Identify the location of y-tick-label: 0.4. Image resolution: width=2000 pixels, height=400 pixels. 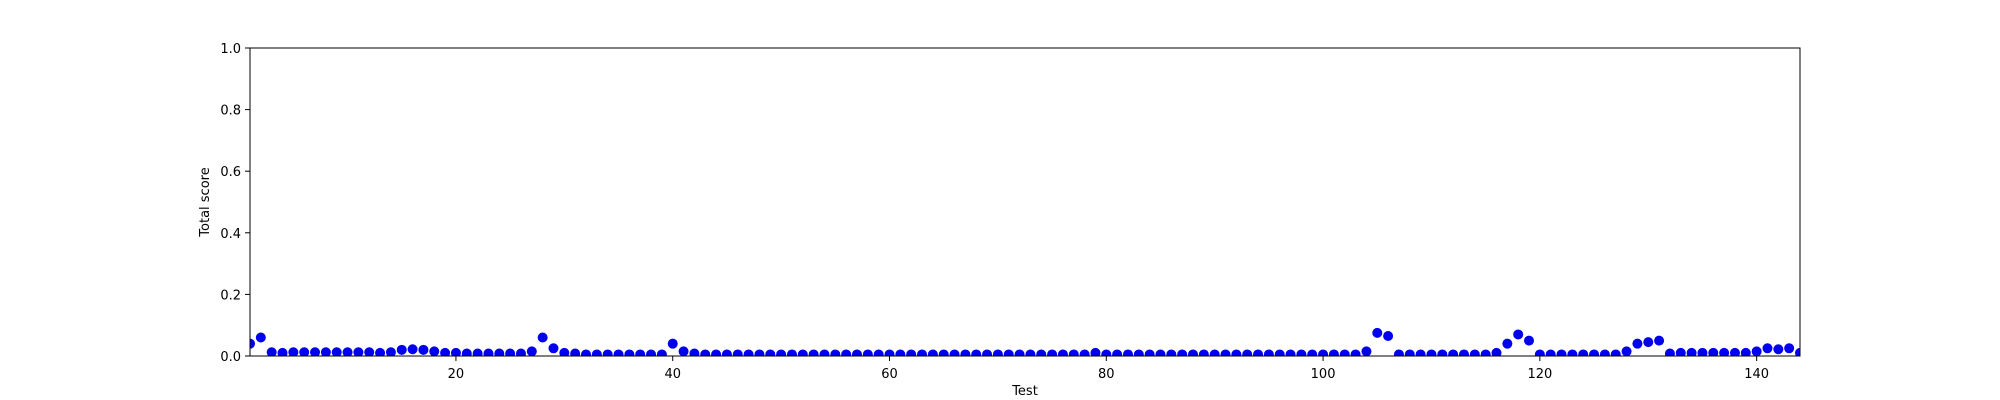
(230, 234).